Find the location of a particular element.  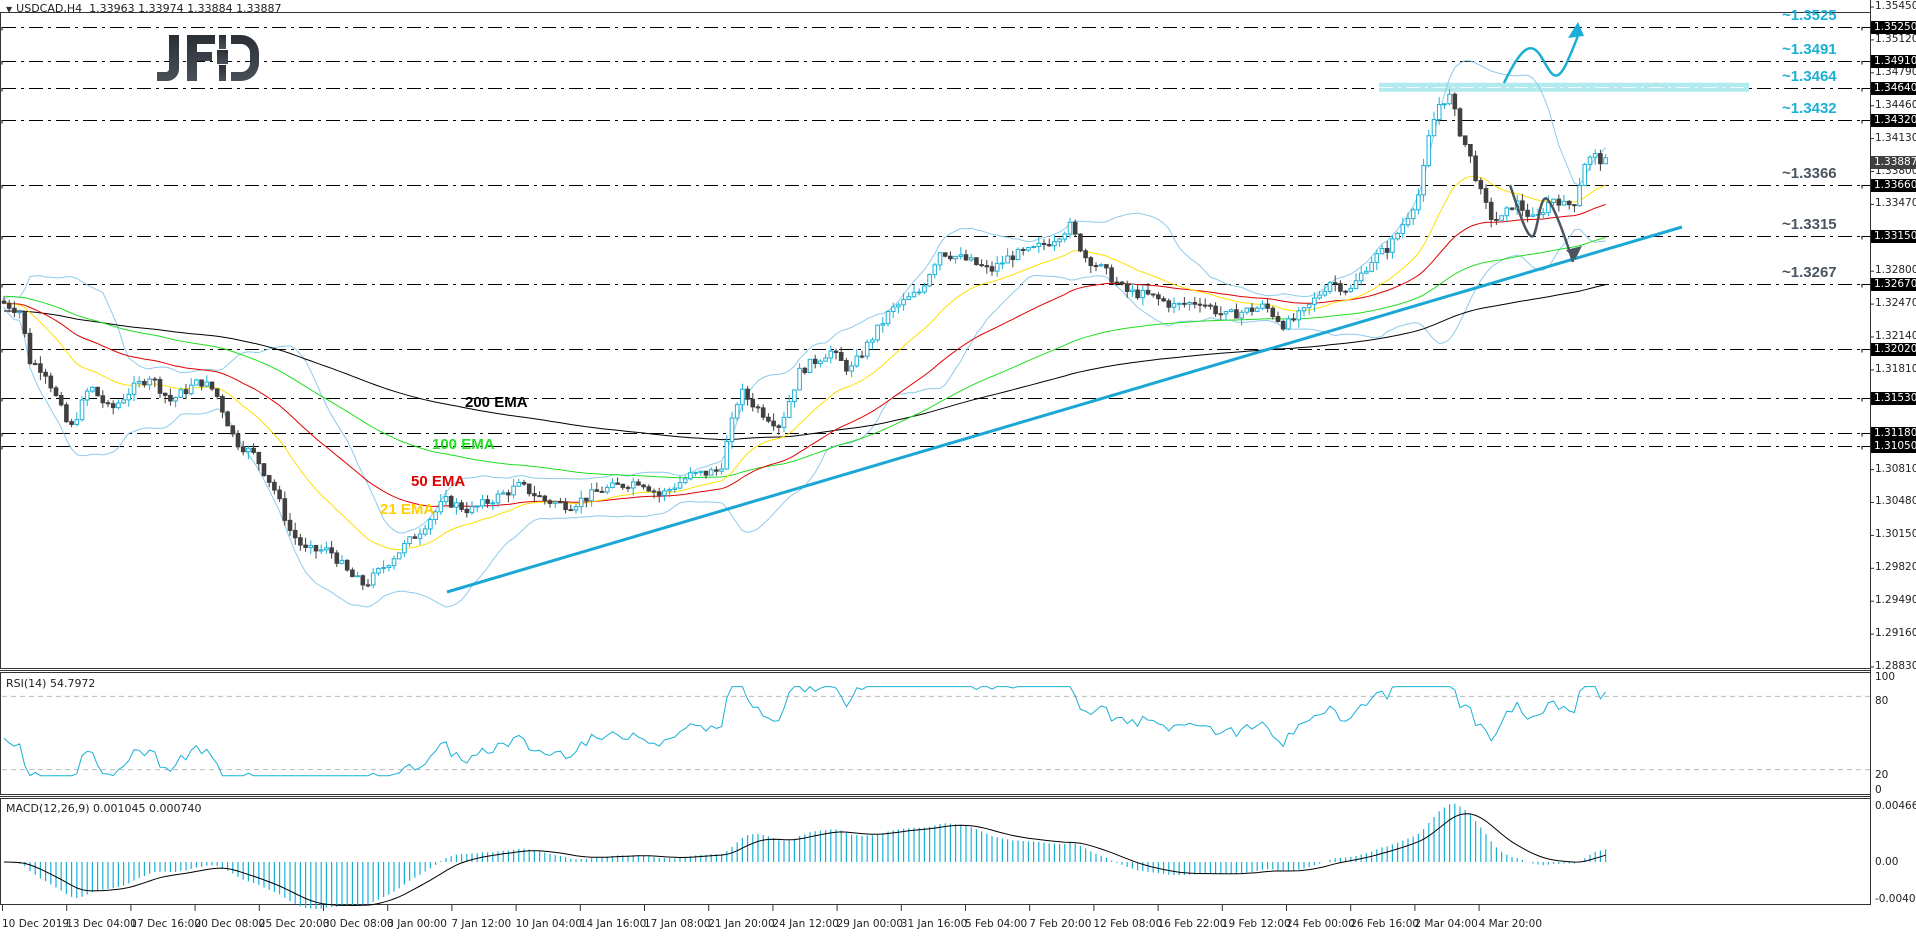

symbol-label: USDCAD,H4 is located at coordinates (49, 8).